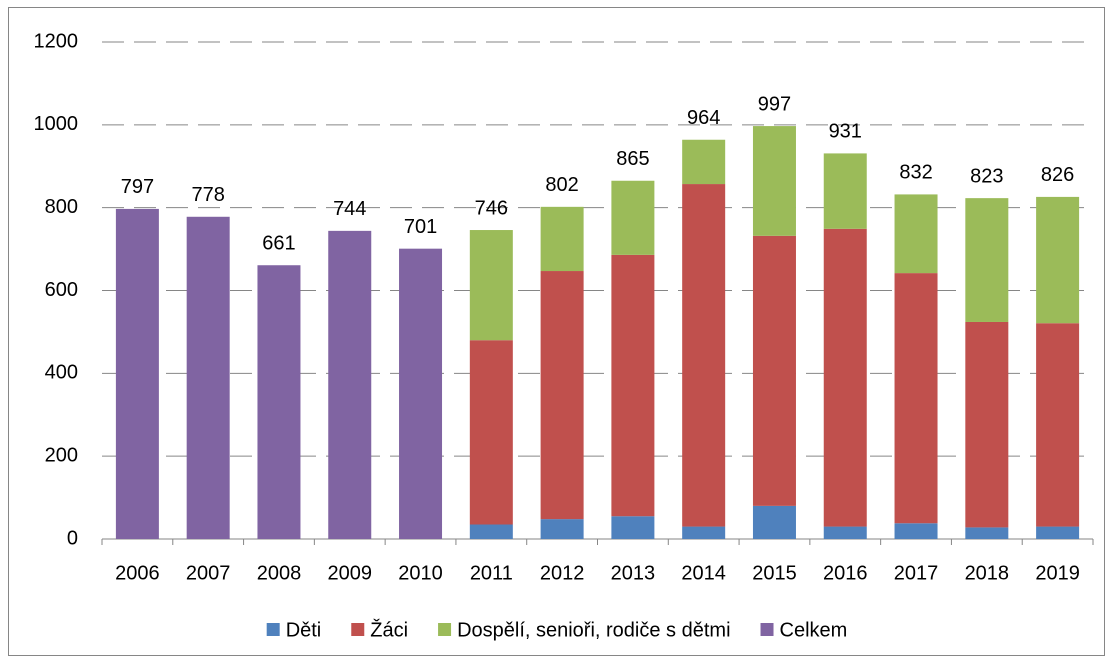 The width and height of the screenshot is (1114, 661). What do you see at coordinates (491, 208) in the screenshot?
I see `total-label: 746` at bounding box center [491, 208].